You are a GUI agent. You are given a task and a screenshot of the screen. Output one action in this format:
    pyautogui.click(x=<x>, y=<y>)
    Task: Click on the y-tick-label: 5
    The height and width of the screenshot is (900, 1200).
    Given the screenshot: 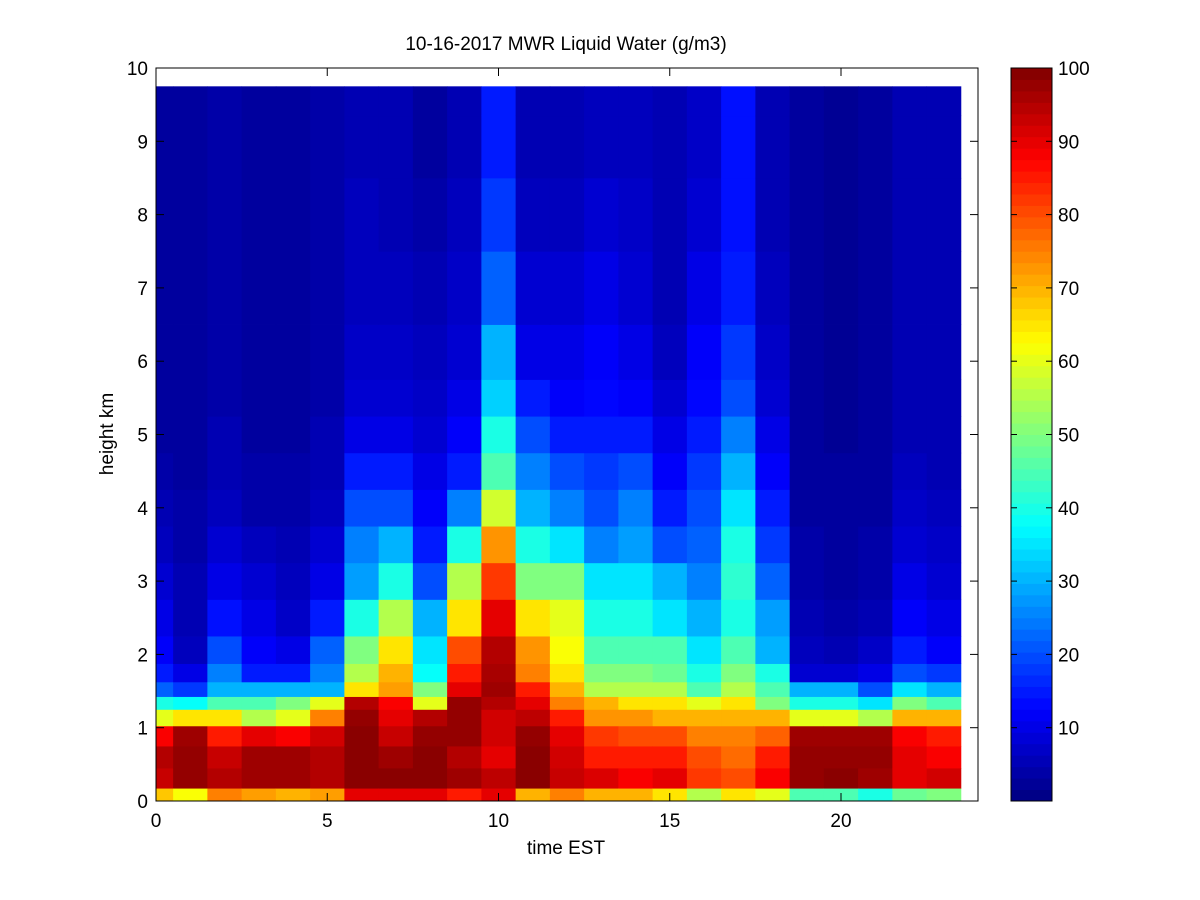 What is the action you would take?
    pyautogui.click(x=142, y=436)
    